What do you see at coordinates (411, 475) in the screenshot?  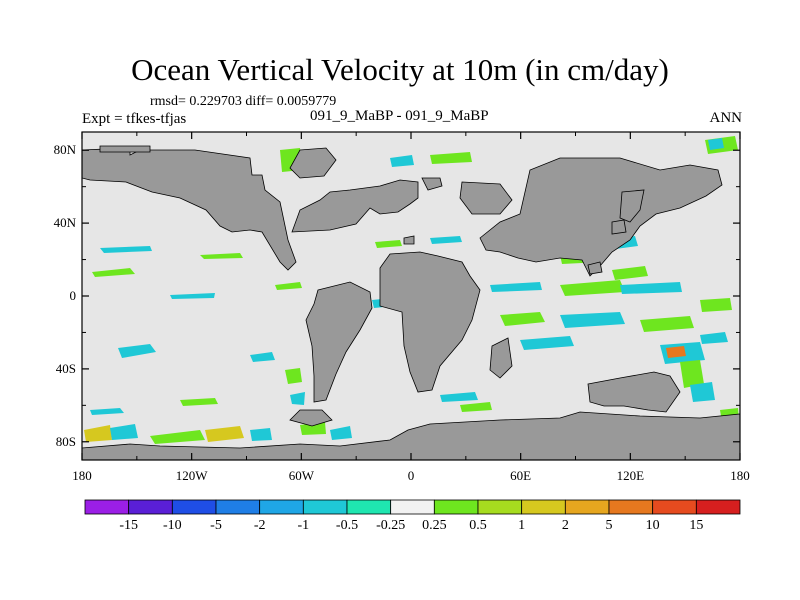 I see `x-tick-label: 0` at bounding box center [411, 475].